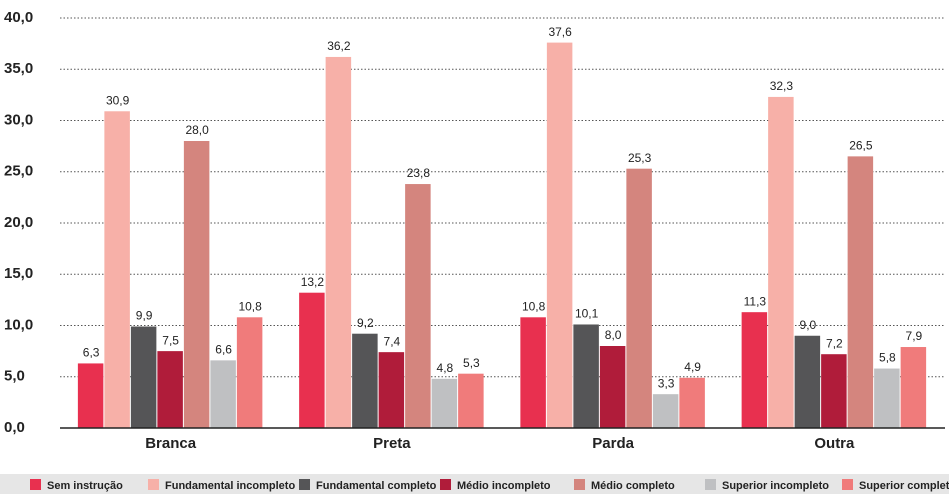 Image resolution: width=949 pixels, height=494 pixels. I want to click on value-label: 6,6, so click(223, 350).